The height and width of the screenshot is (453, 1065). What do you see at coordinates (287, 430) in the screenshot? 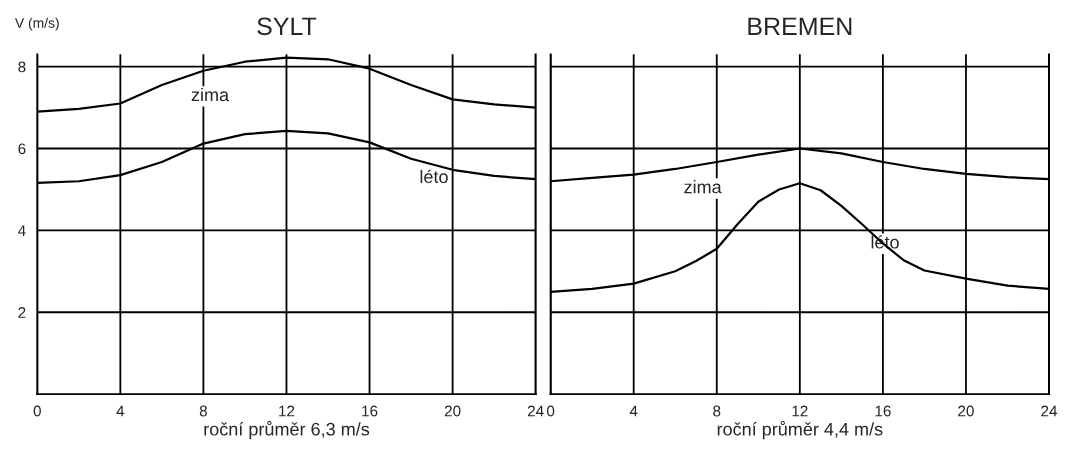
I see `x-axis-title: roční průměr 6,3 m/s` at bounding box center [287, 430].